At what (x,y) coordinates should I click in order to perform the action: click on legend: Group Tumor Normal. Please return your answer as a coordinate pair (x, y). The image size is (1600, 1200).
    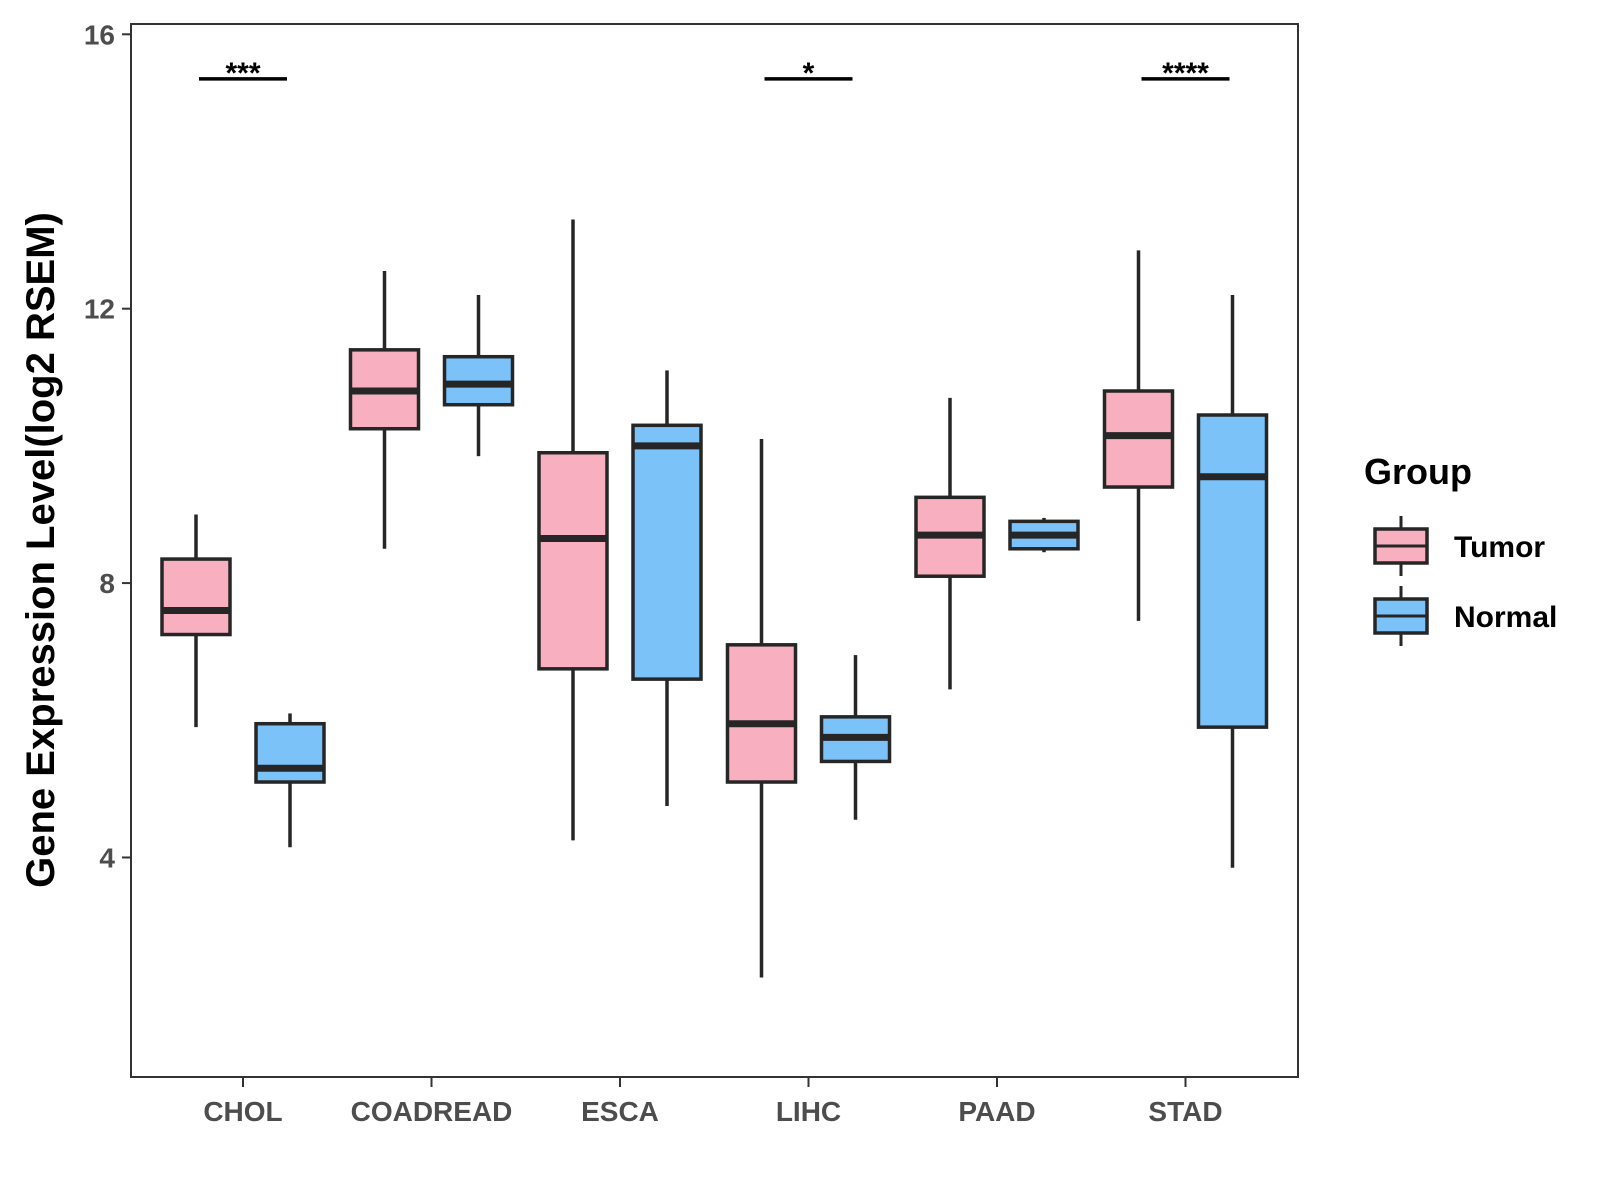
    Looking at the image, I should click on (1460, 548).